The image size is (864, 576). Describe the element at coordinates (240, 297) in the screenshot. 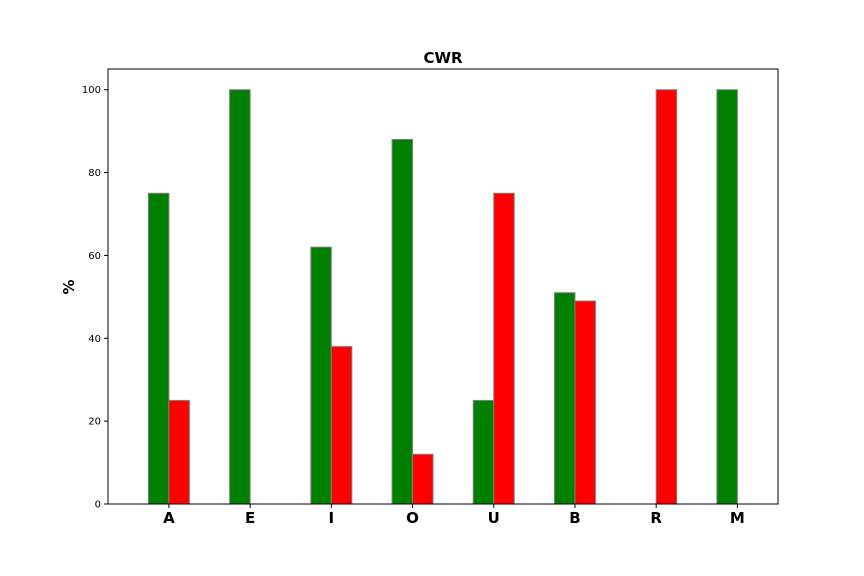

I see `bar-green-e` at that location.